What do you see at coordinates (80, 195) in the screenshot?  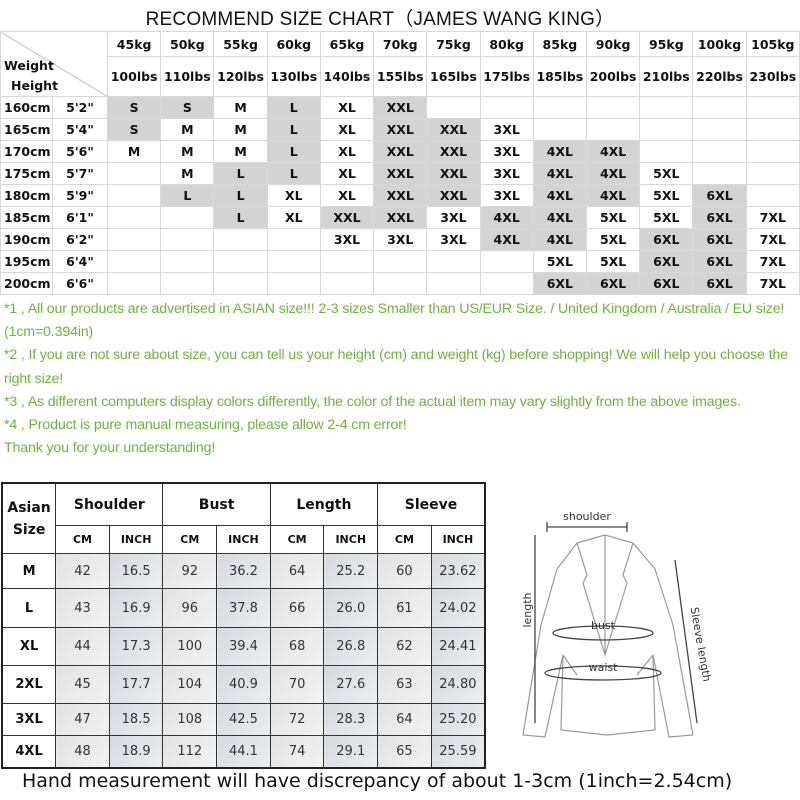 I see `height-ft: 5'9"` at bounding box center [80, 195].